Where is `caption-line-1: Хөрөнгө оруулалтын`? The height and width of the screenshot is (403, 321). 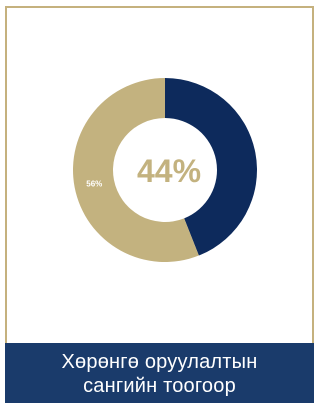
caption-line-1: Хөрөнгө оруулалтын is located at coordinates (159, 362).